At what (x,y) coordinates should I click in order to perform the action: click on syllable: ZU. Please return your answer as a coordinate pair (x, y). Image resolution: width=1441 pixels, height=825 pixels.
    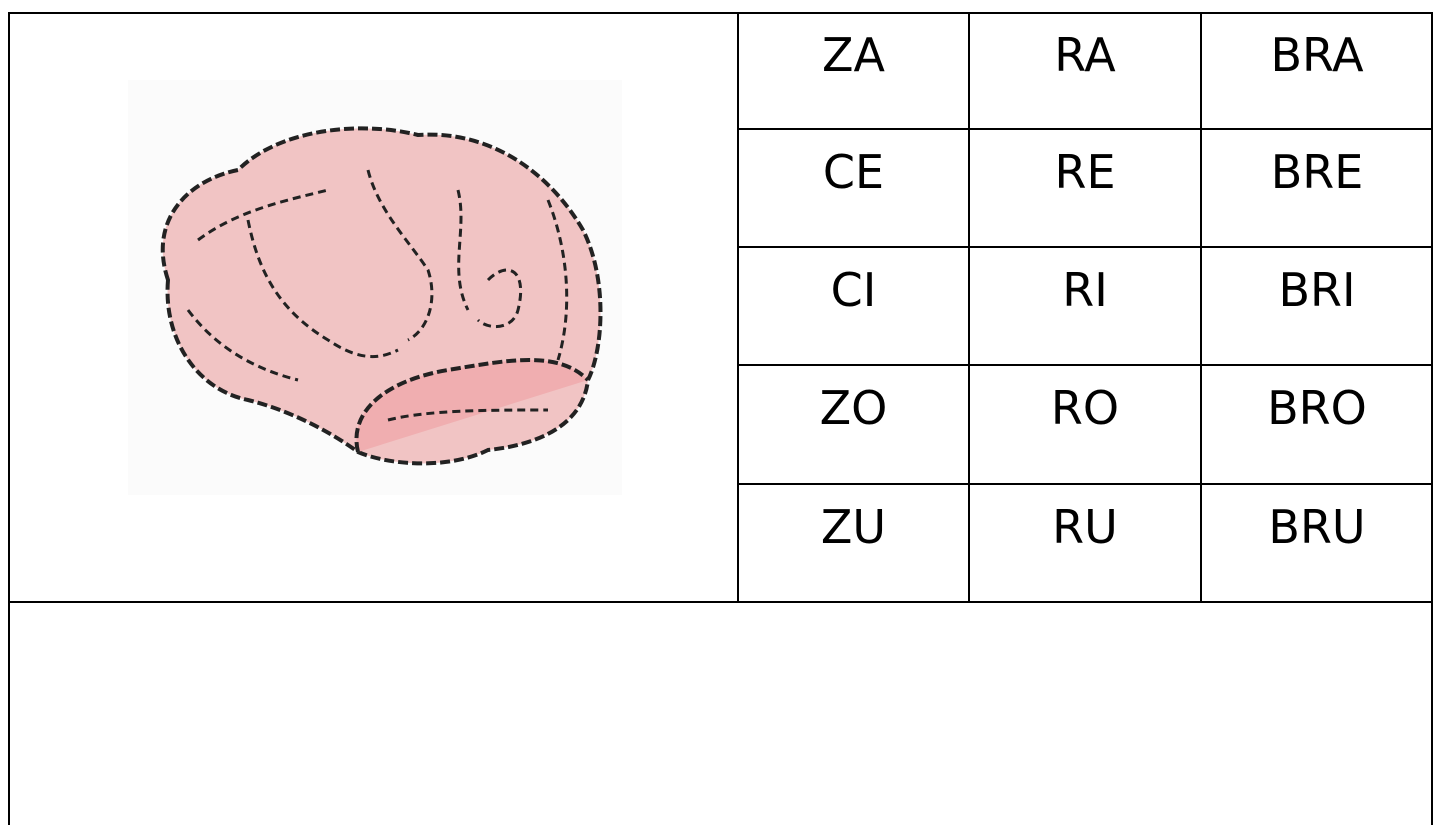
    Looking at the image, I should click on (853, 527).